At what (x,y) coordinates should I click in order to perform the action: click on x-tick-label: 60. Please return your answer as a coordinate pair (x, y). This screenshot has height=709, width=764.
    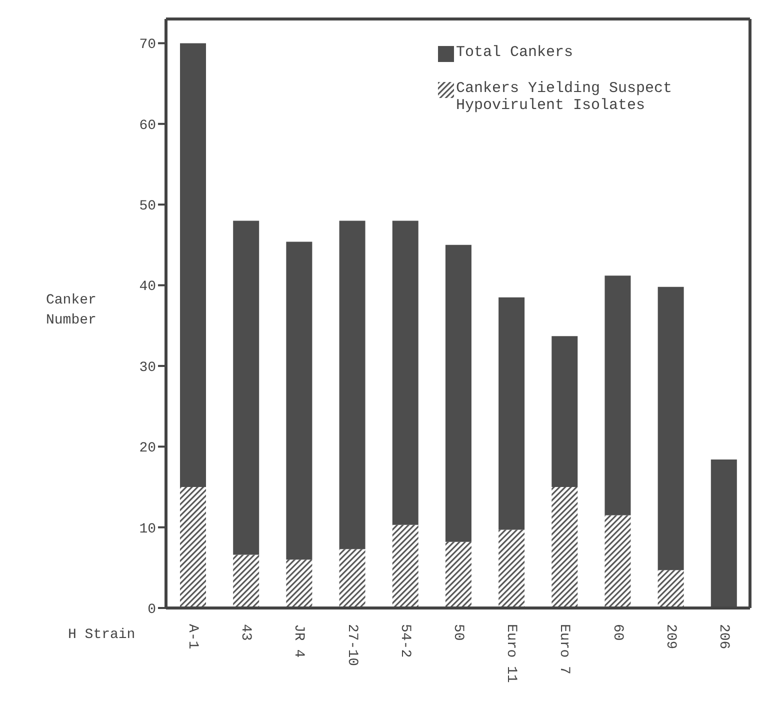
    Looking at the image, I should click on (617, 632).